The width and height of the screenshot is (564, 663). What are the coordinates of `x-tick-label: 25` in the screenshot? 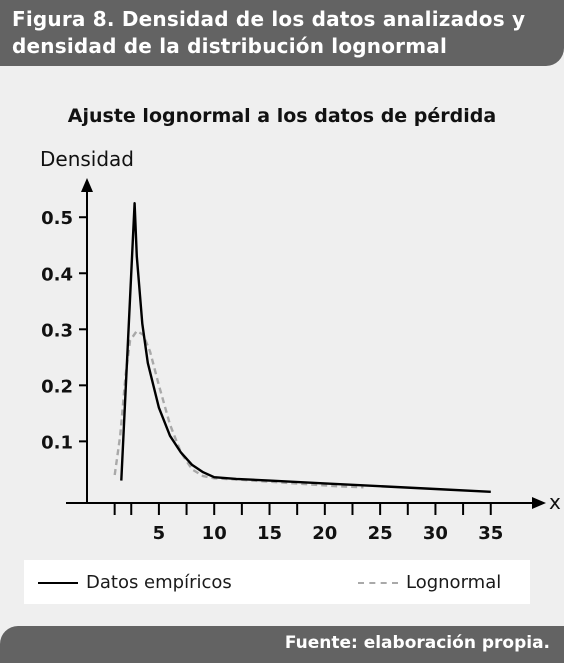 It's located at (380, 533).